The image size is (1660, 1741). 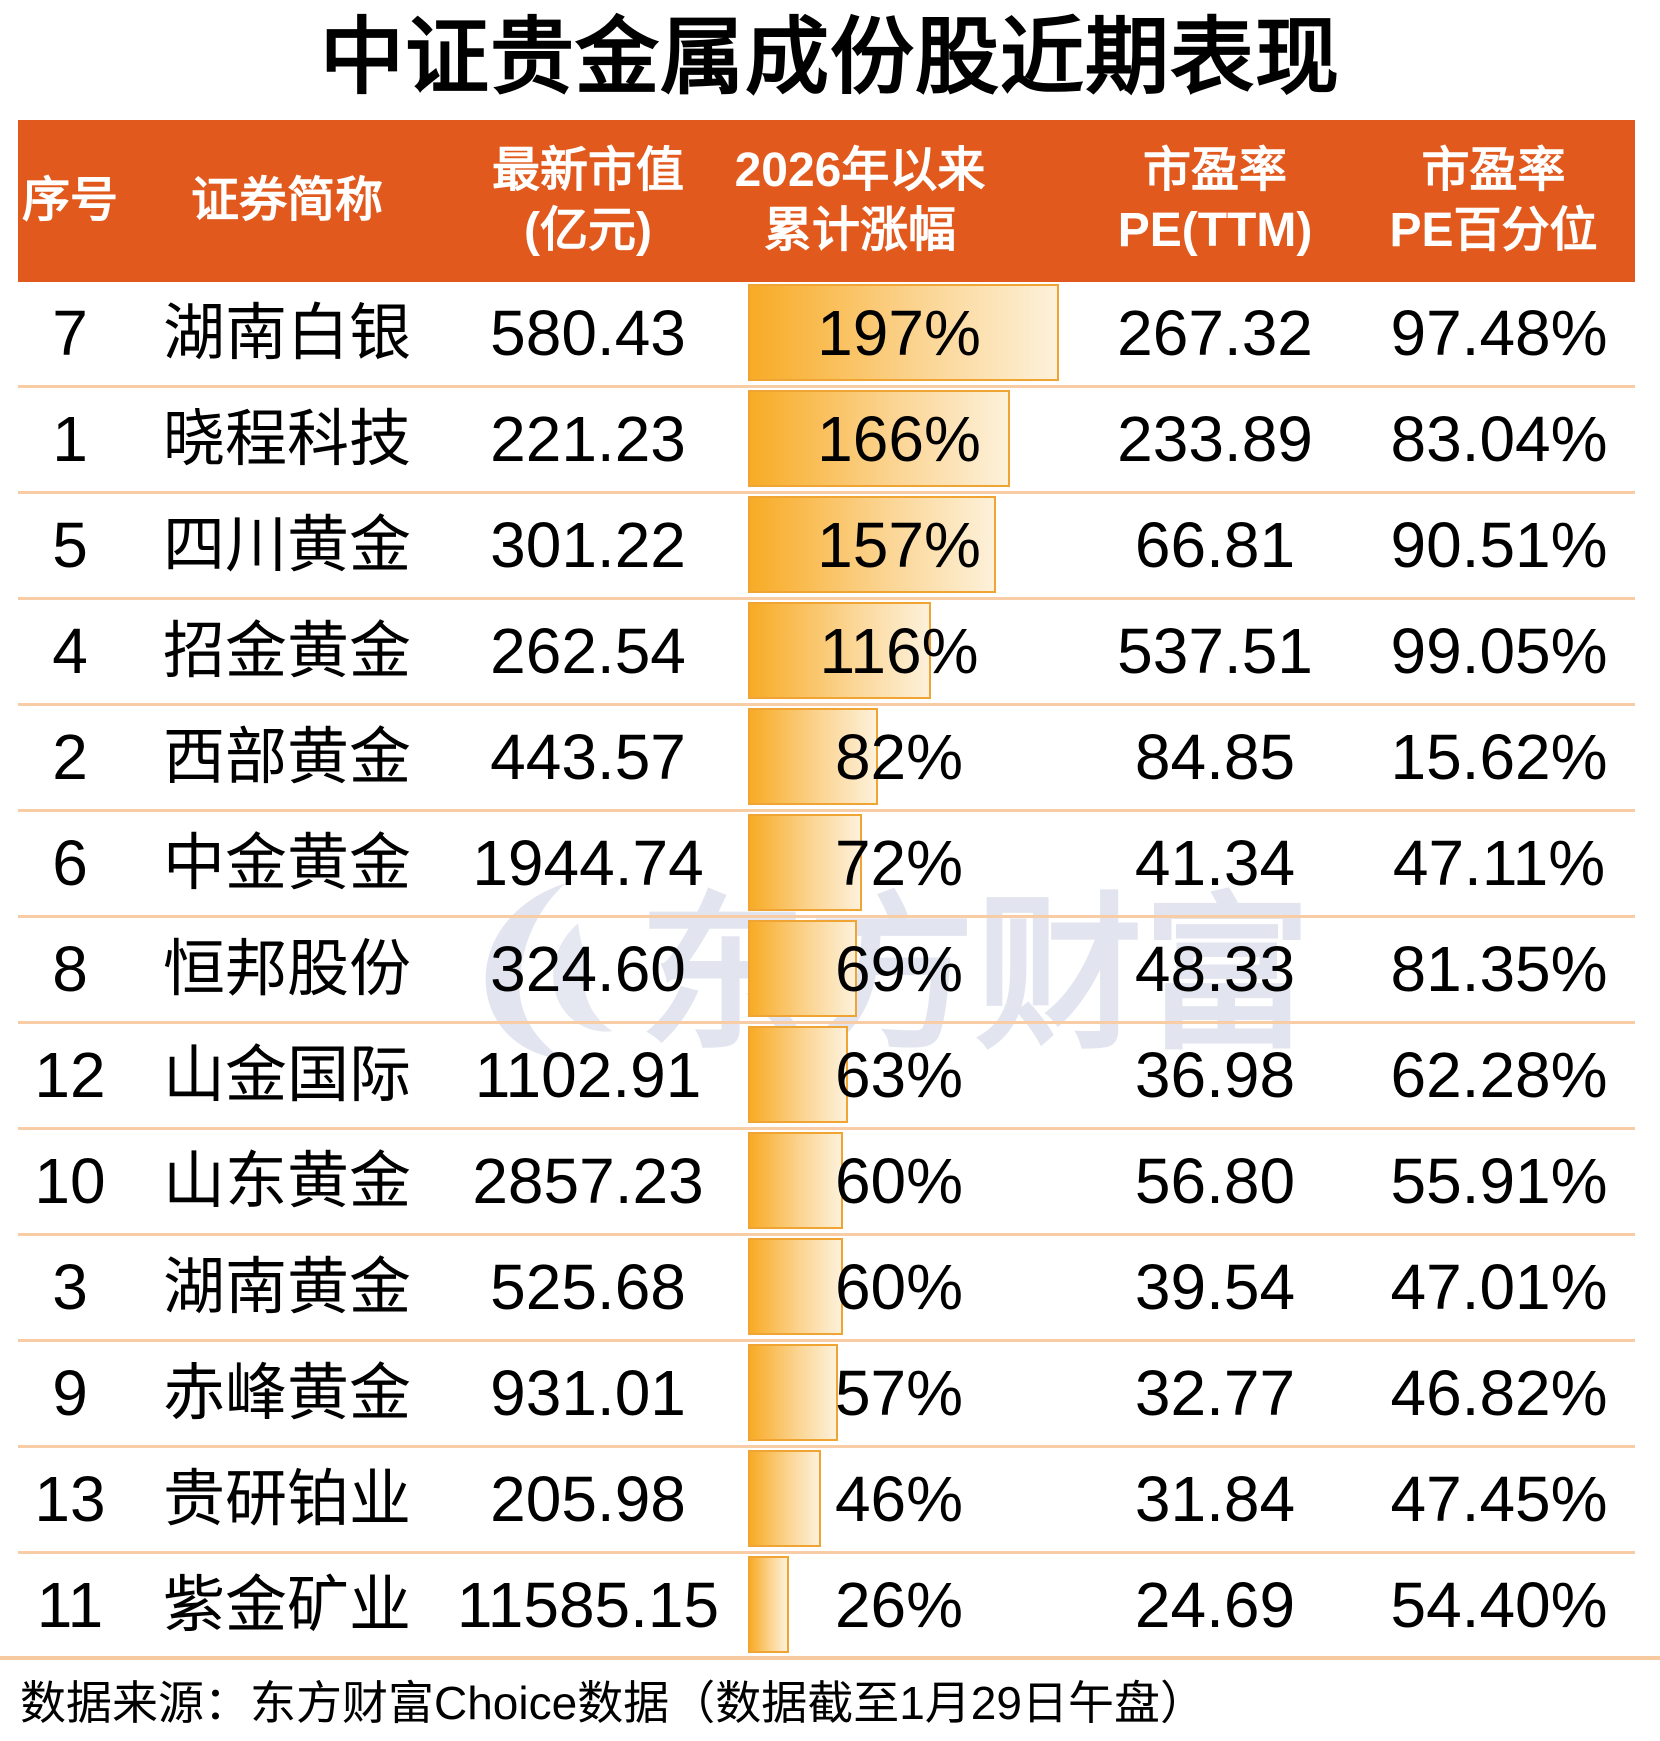 What do you see at coordinates (1499, 1075) in the screenshot?
I see `pe-percentile-cell: 62.28%` at bounding box center [1499, 1075].